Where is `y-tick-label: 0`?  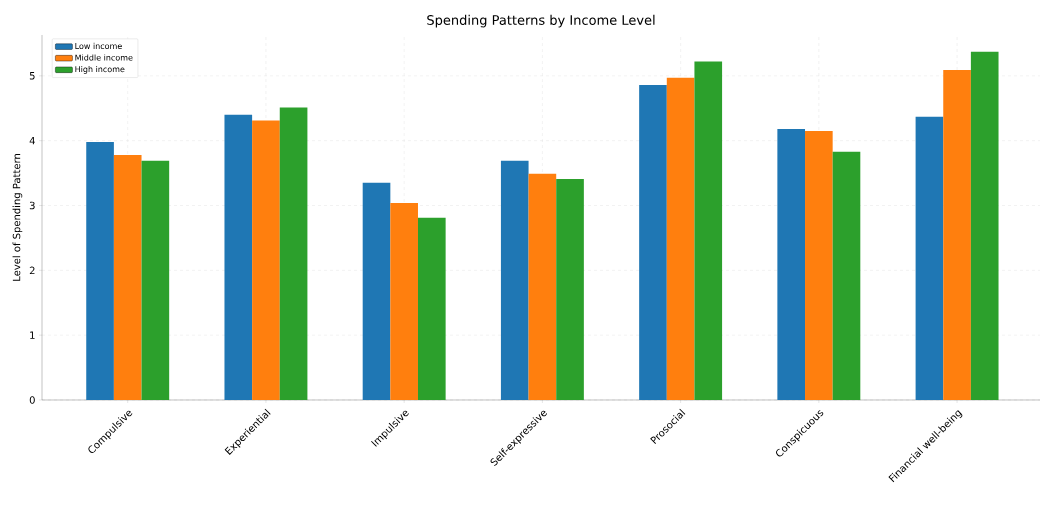
y-tick-label: 0 is located at coordinates (32, 400).